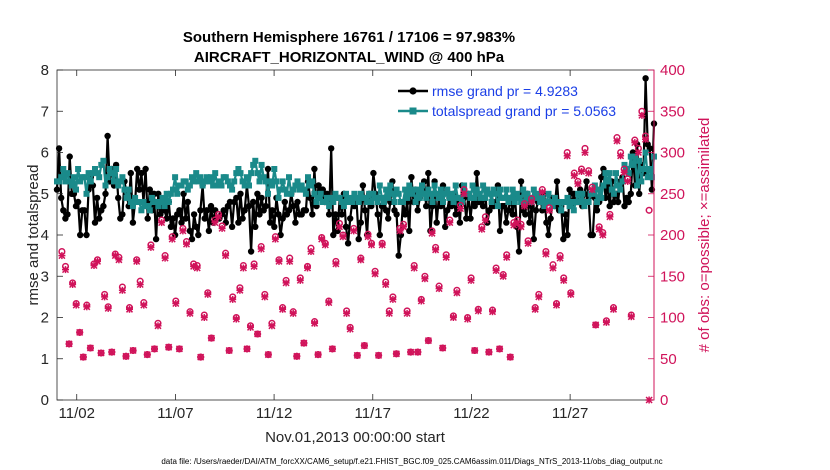  What do you see at coordinates (672, 235) in the screenshot?
I see `y-tick-label-right: 200` at bounding box center [672, 235].